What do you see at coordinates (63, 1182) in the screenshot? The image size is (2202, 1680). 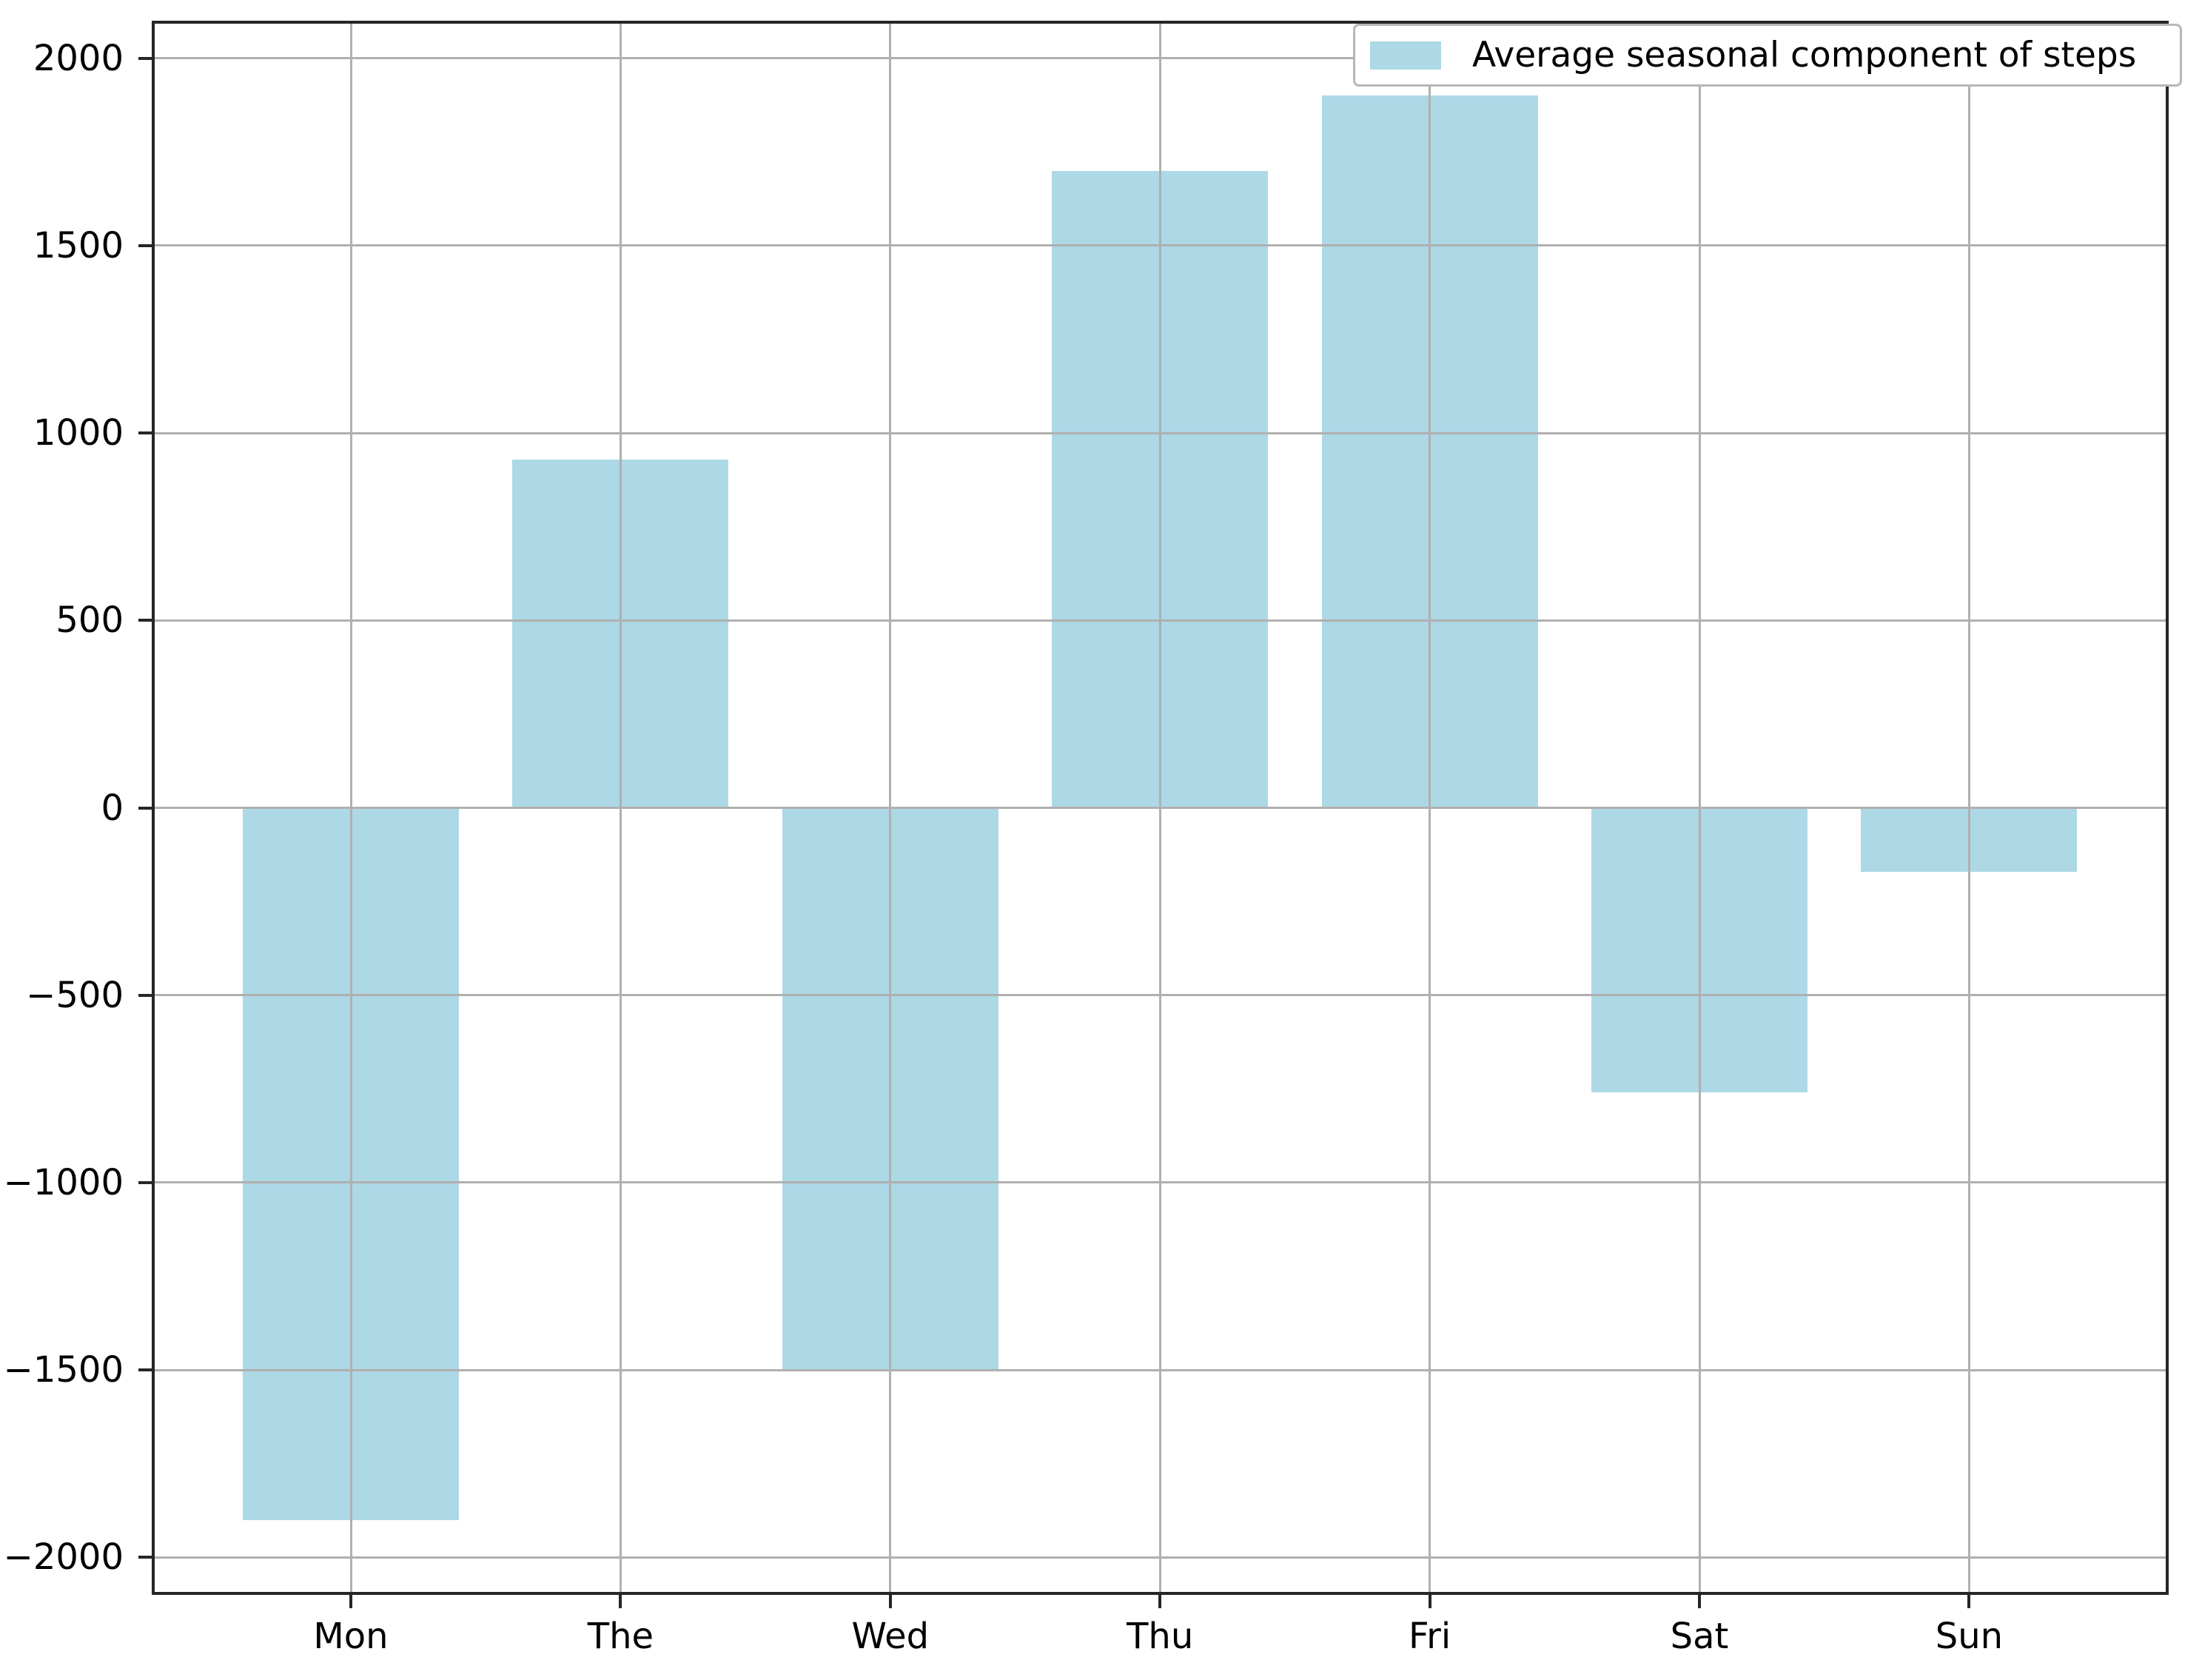 I see `y-tick-label: −1000` at bounding box center [63, 1182].